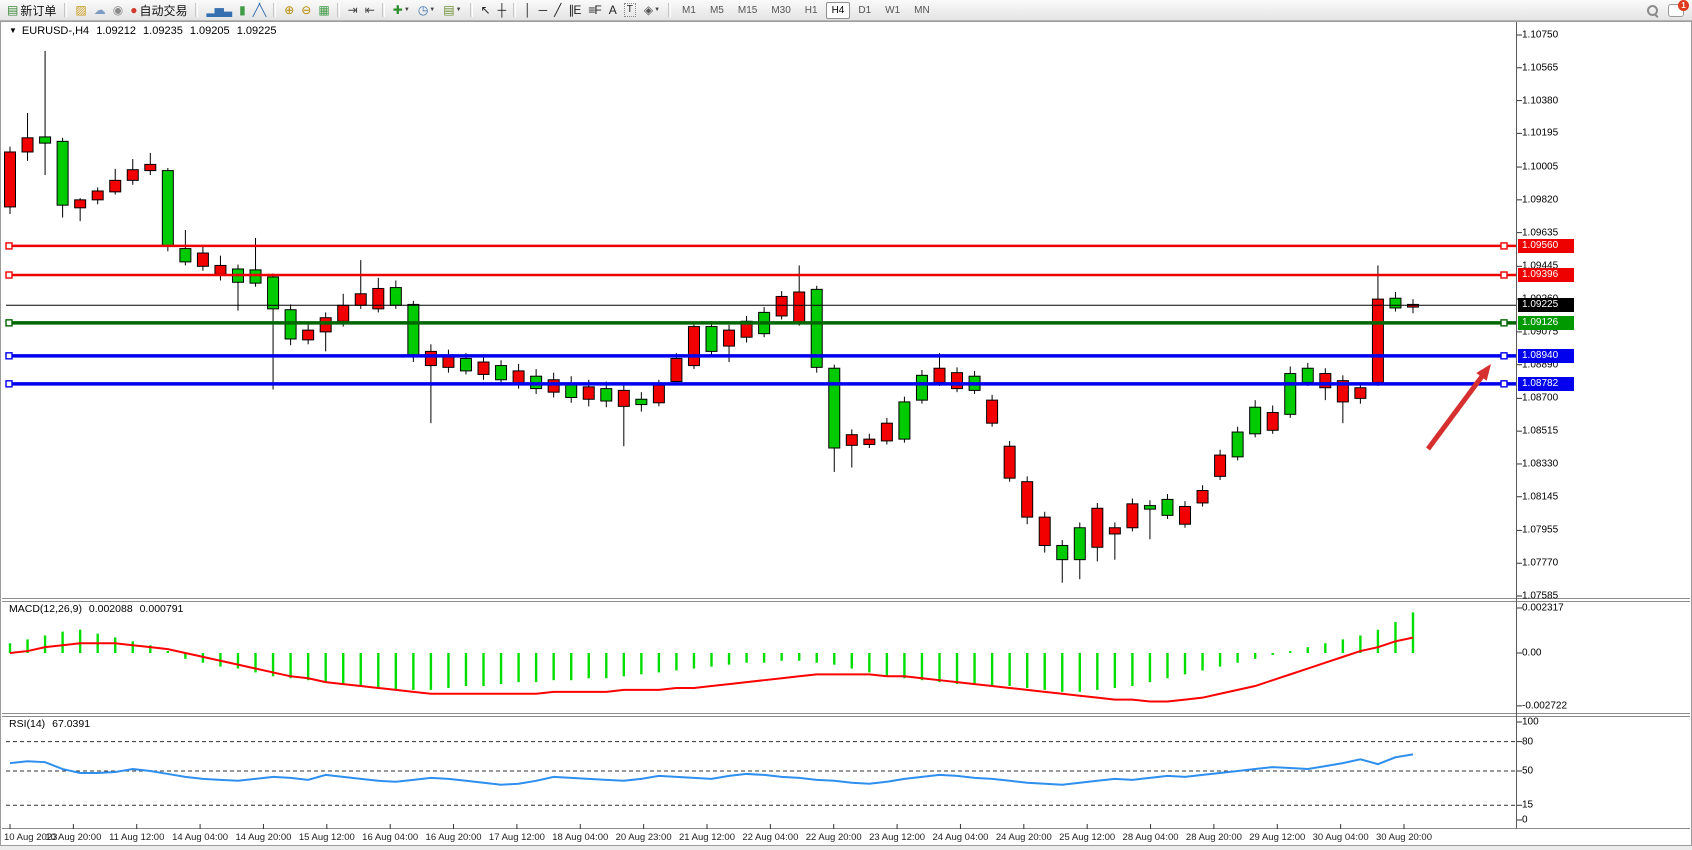 The height and width of the screenshot is (850, 1692). I want to click on price-axis-label: 1.09635, so click(1540, 233).